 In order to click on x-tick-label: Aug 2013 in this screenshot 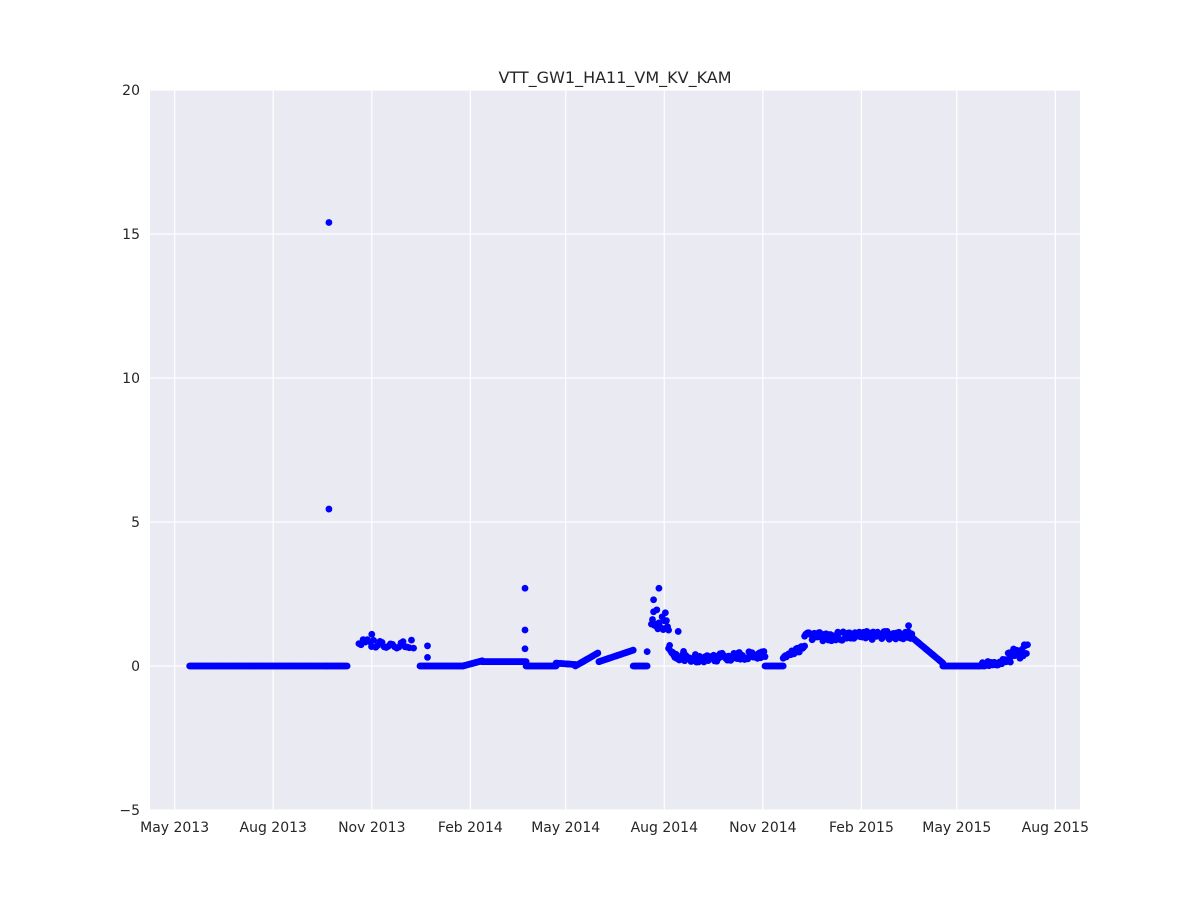, I will do `click(273, 828)`.